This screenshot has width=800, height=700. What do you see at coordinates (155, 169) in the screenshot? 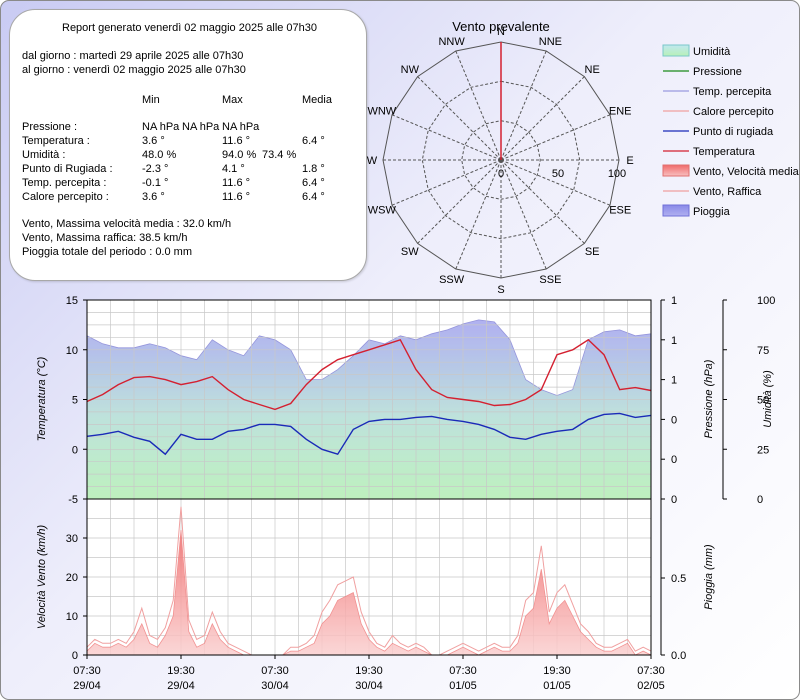
I see `dewpoint-min: -2.3 °` at bounding box center [155, 169].